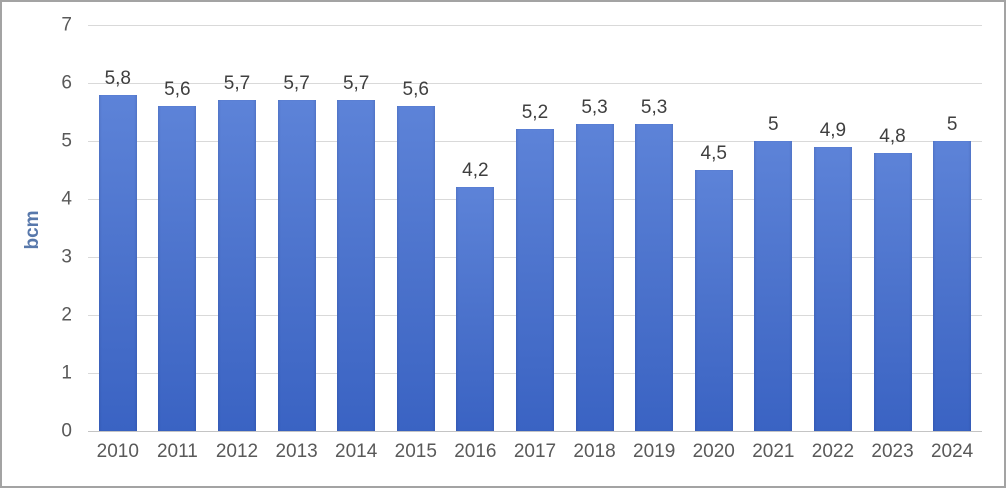  What do you see at coordinates (117, 78) in the screenshot?
I see `bar-value-label: 5,8` at bounding box center [117, 78].